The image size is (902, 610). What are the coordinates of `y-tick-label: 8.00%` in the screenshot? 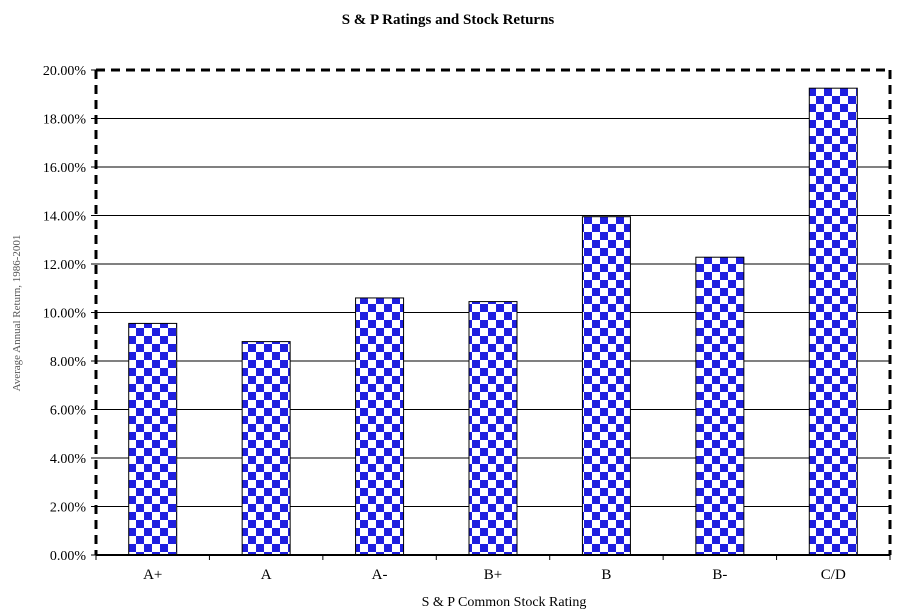 It's located at (68, 362).